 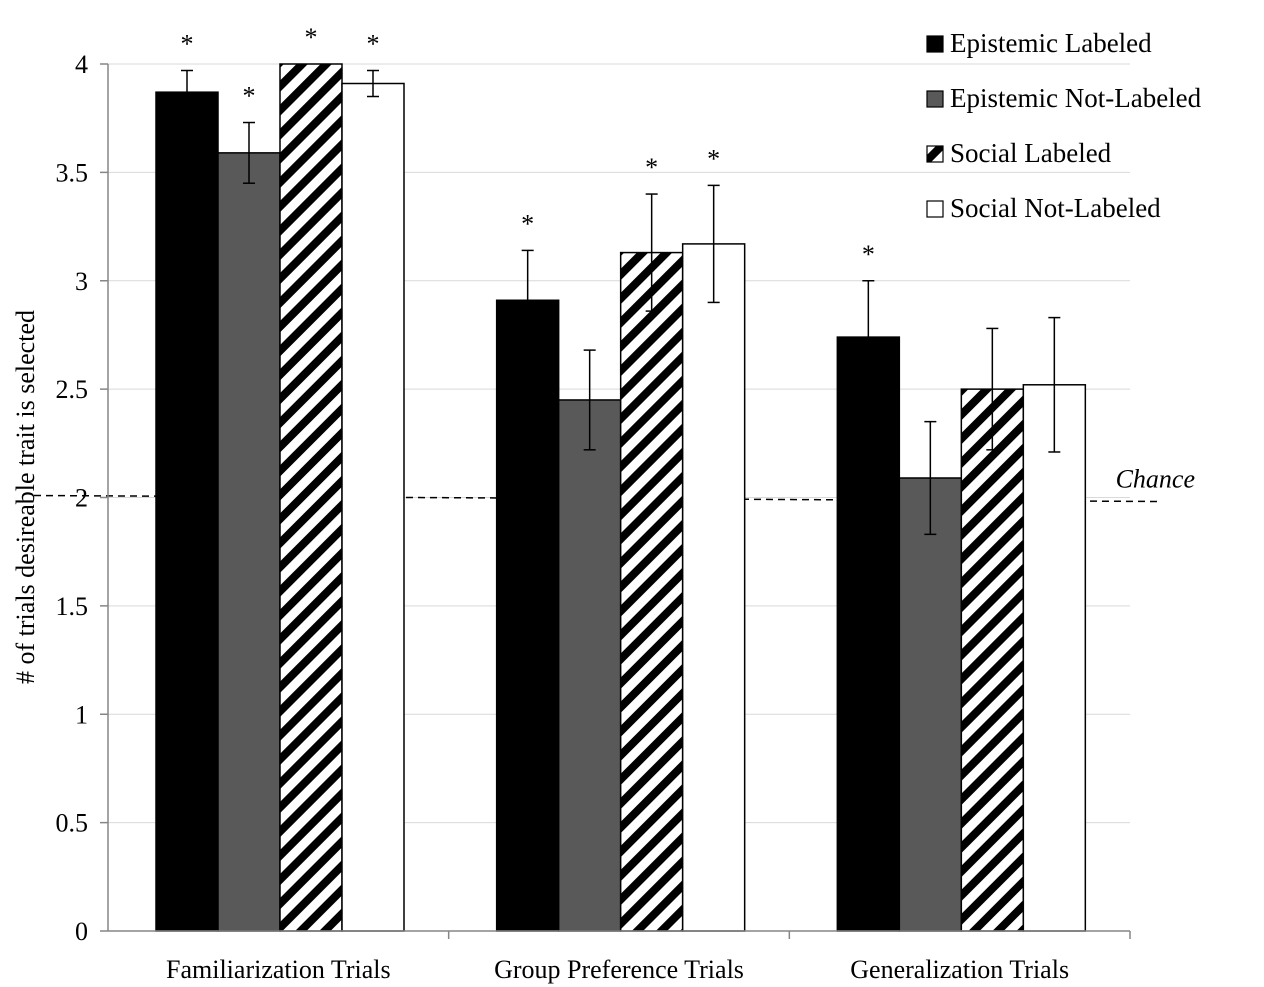 I want to click on legend-label: Epistemic Labeled, so click(x=1051, y=43).